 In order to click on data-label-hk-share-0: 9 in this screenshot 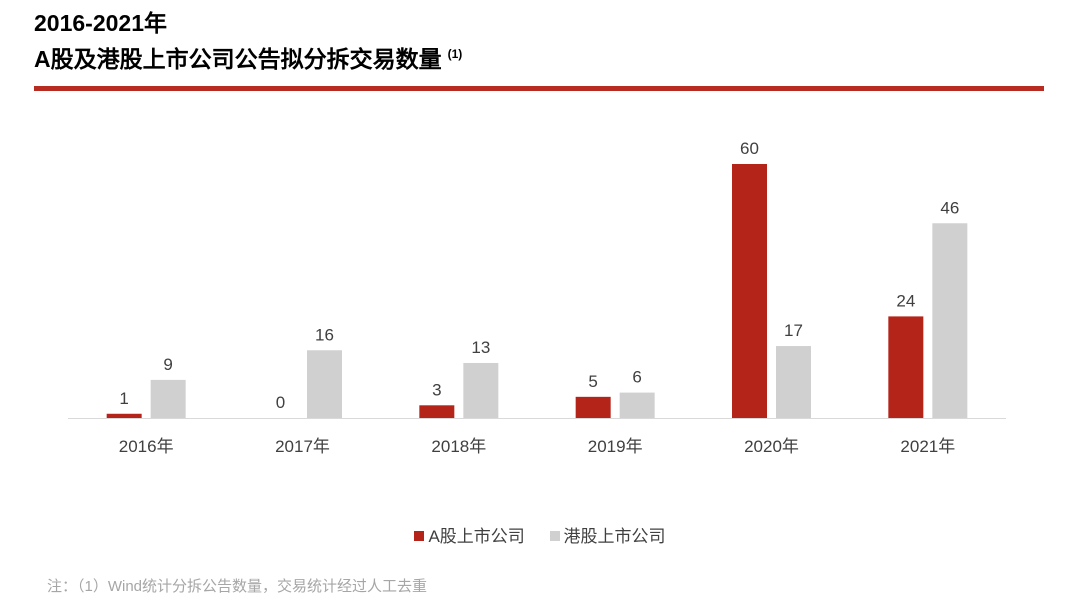, I will do `click(167, 364)`.